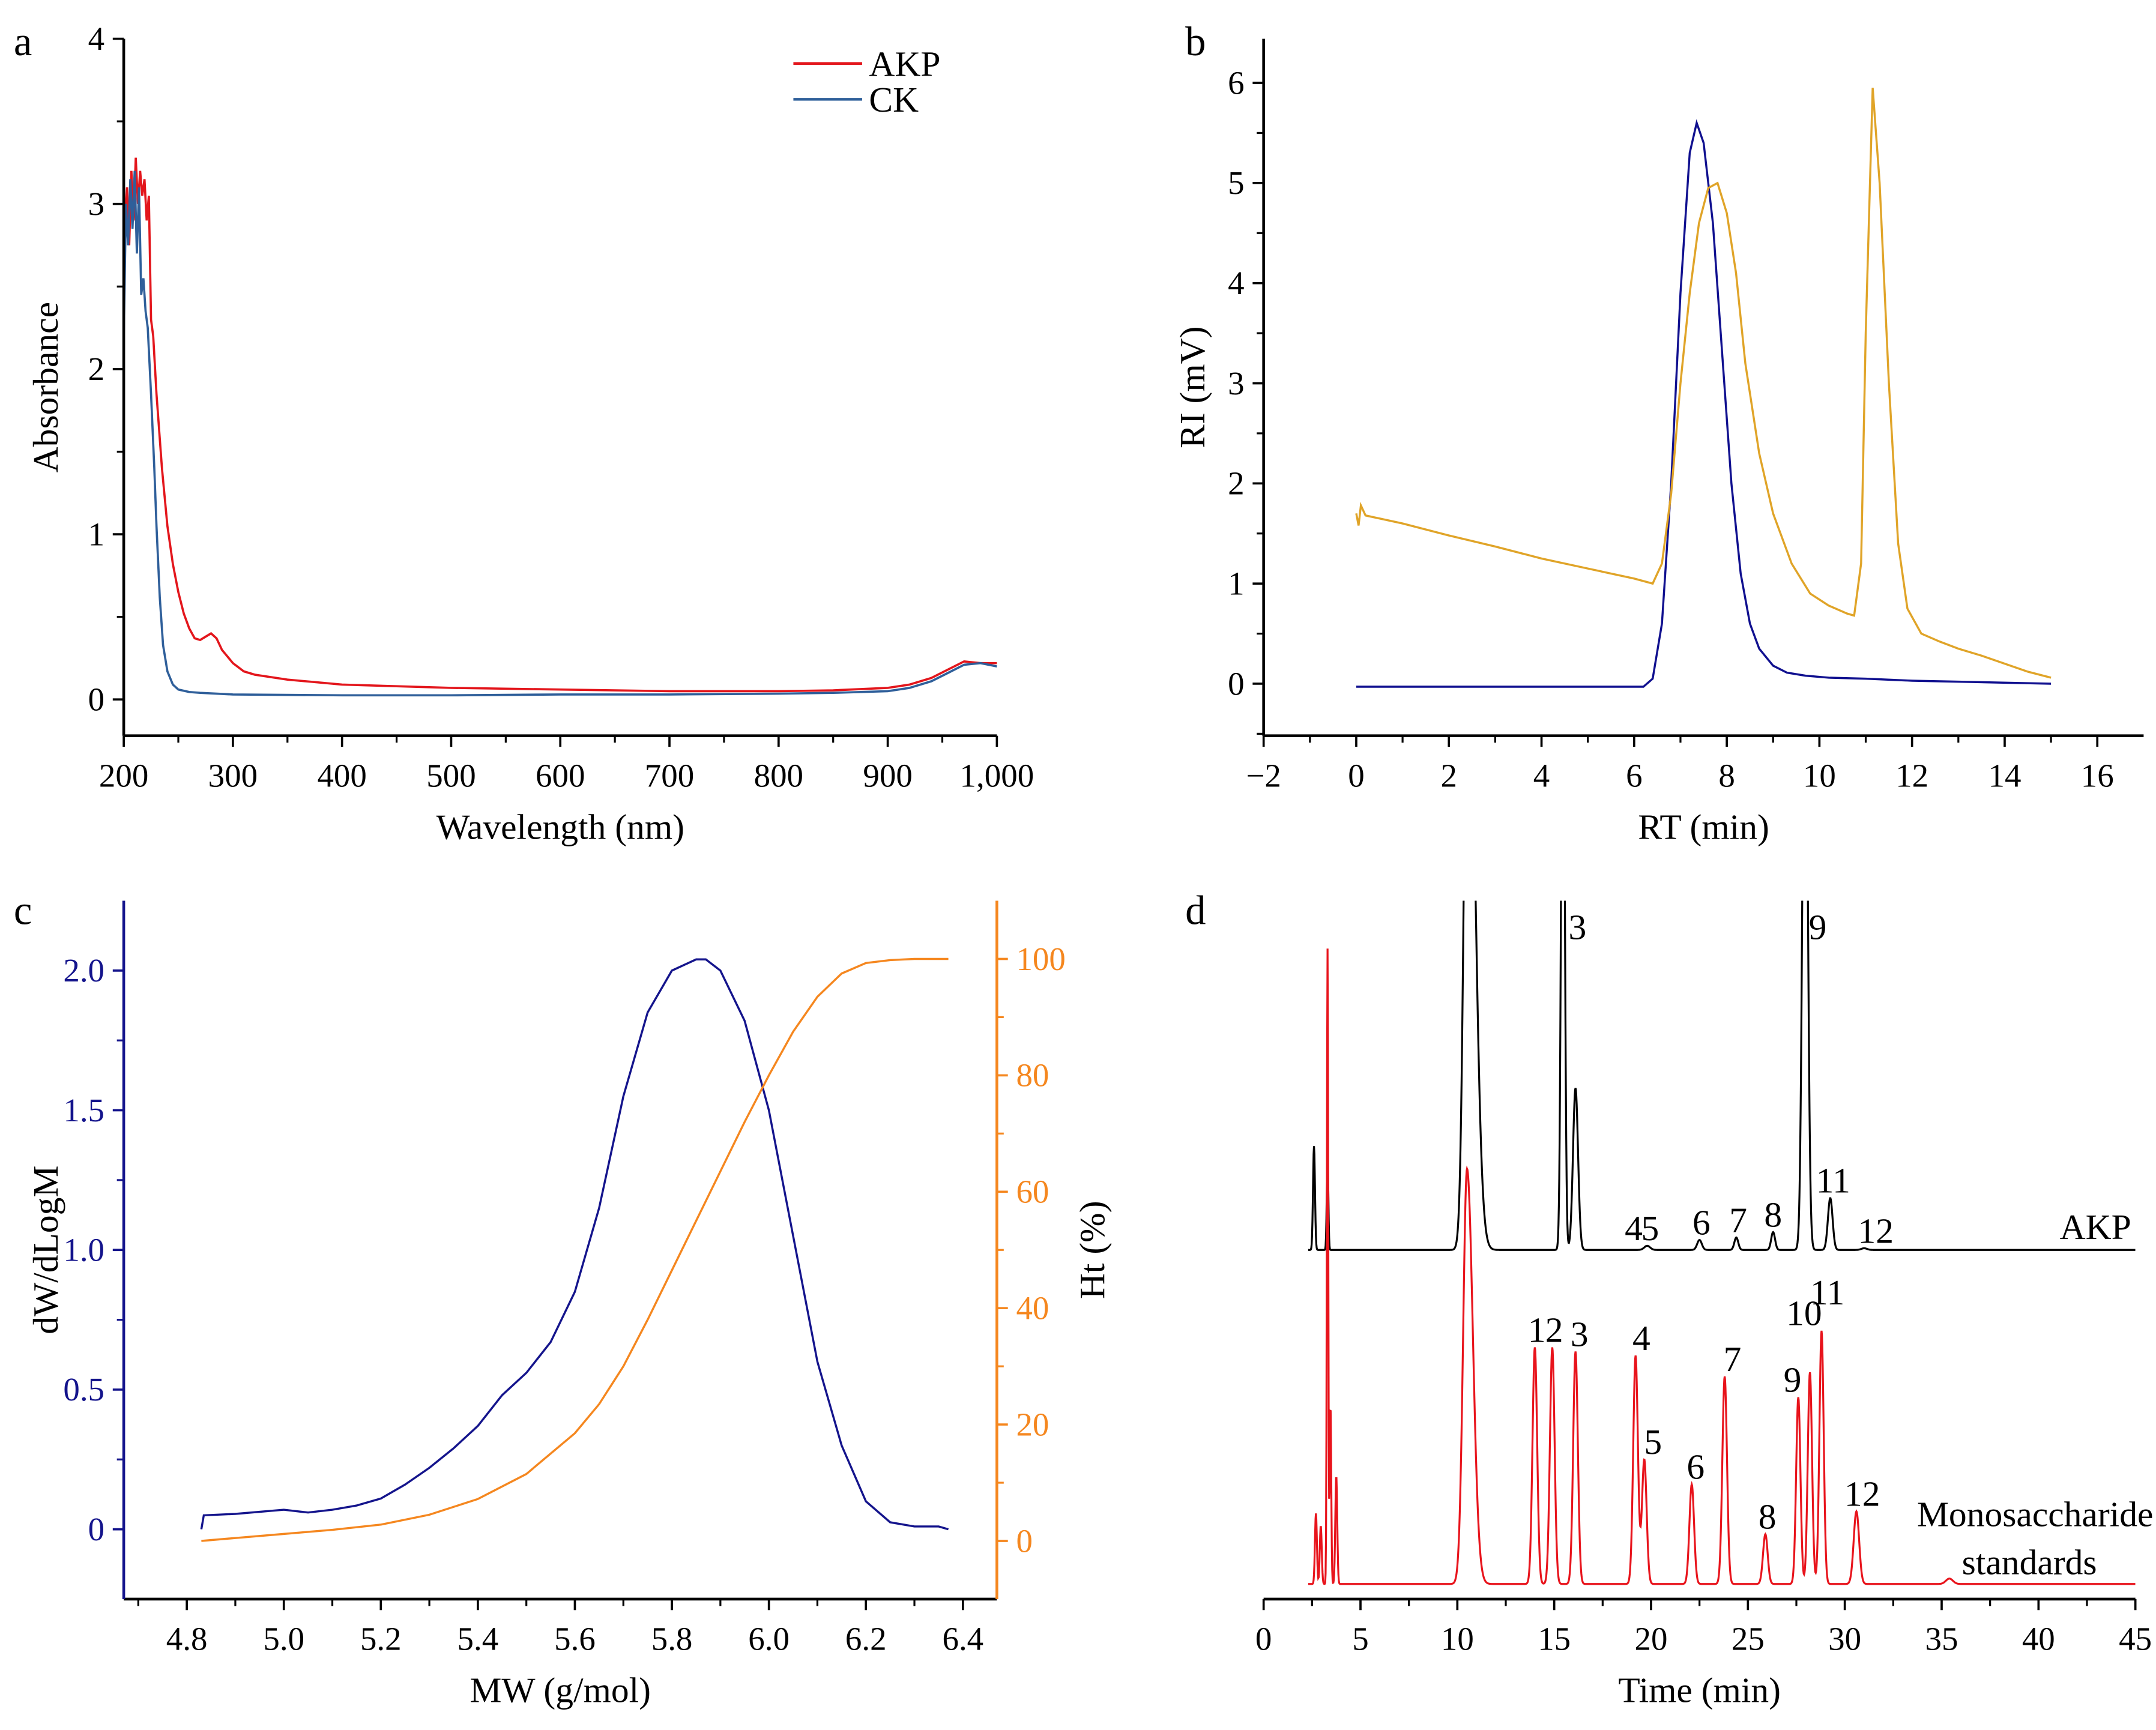  What do you see at coordinates (1092, 1250) in the screenshot?
I see `y-axis-title-right: Ht (%)` at bounding box center [1092, 1250].